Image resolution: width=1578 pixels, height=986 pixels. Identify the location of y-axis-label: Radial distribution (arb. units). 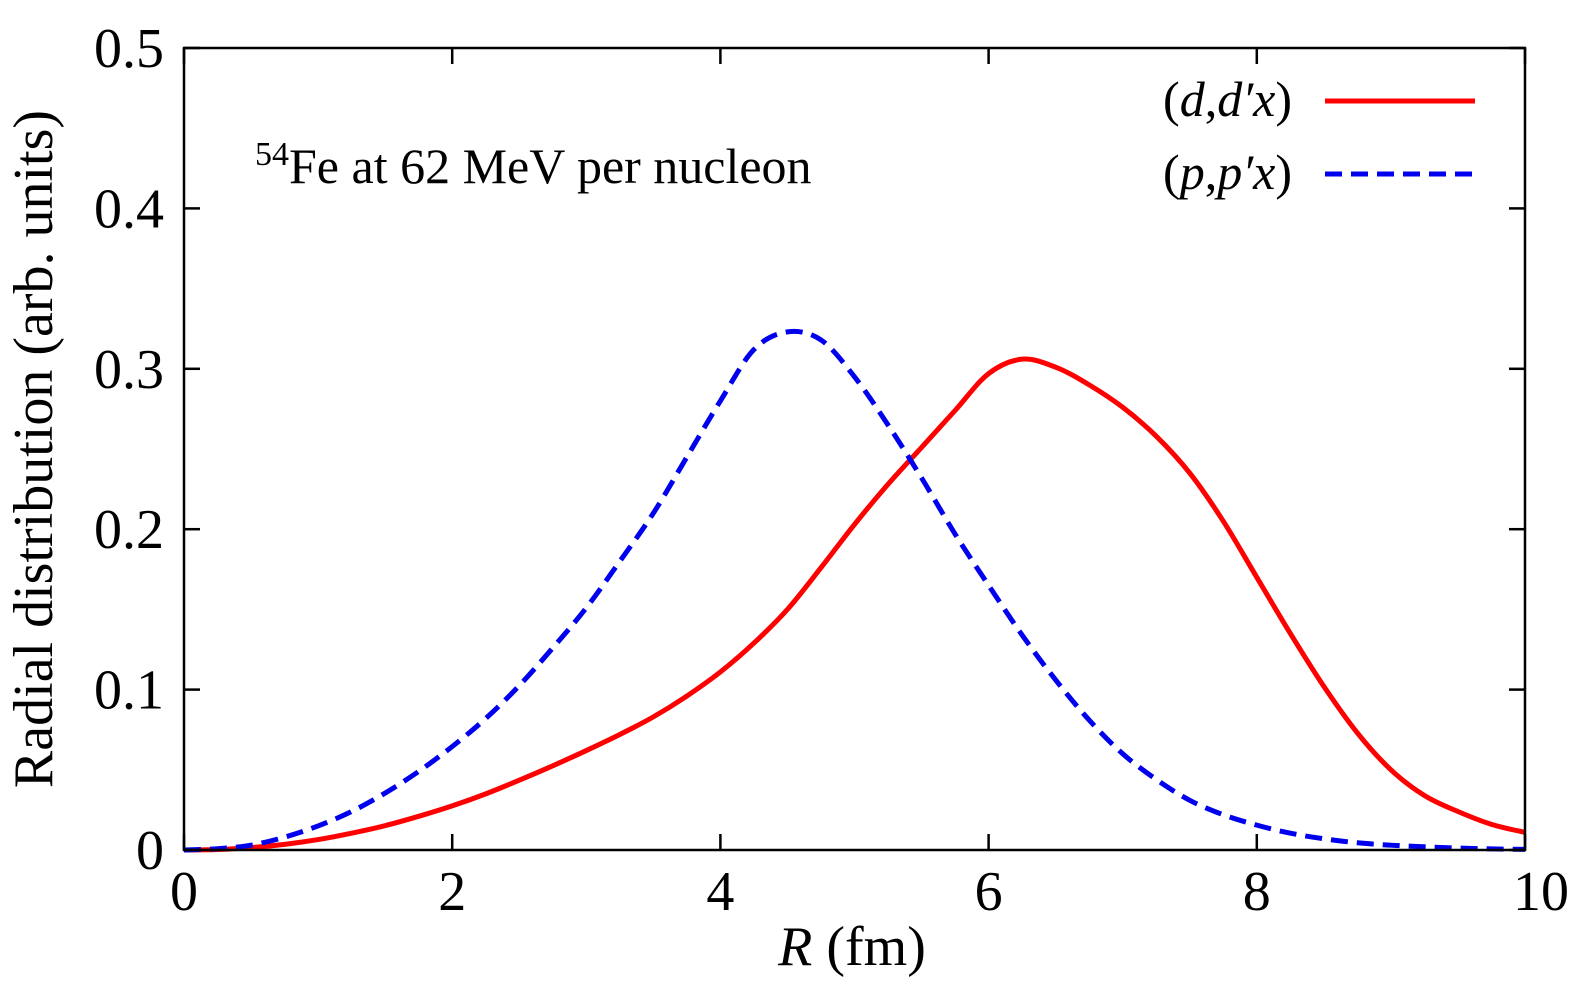
(34, 449).